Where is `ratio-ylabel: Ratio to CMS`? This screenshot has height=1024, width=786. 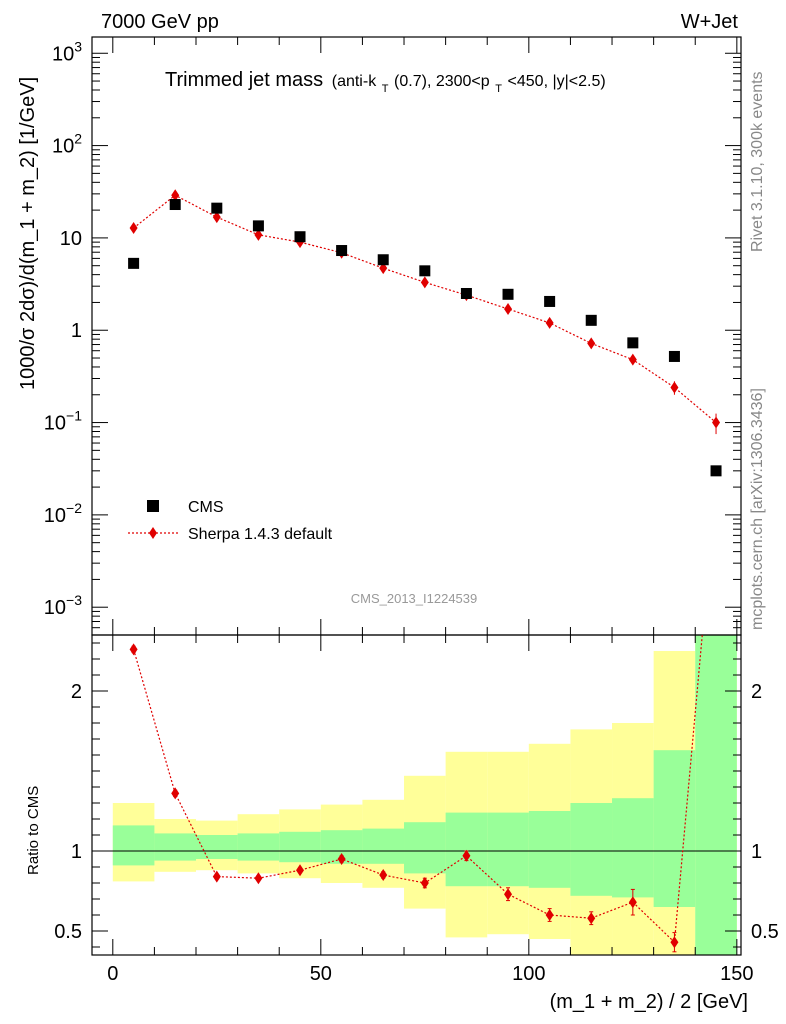
ratio-ylabel: Ratio to CMS is located at coordinates (33, 830).